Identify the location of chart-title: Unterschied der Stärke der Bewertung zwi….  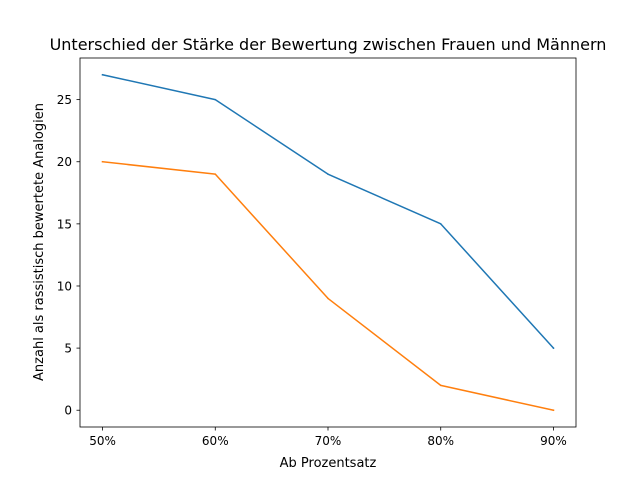
(328, 44).